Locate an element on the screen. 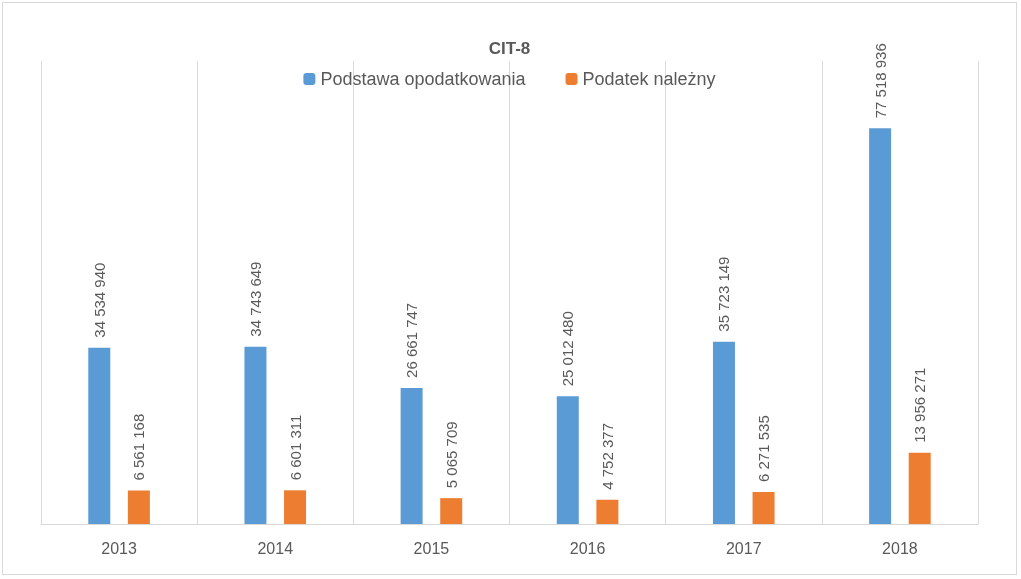 The width and height of the screenshot is (1021, 579). chart-title: CIT-8 is located at coordinates (509, 48).